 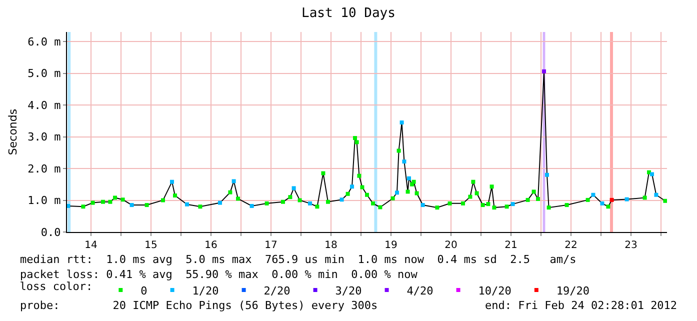 I want to click on x-tick-label: 17, so click(x=271, y=245).